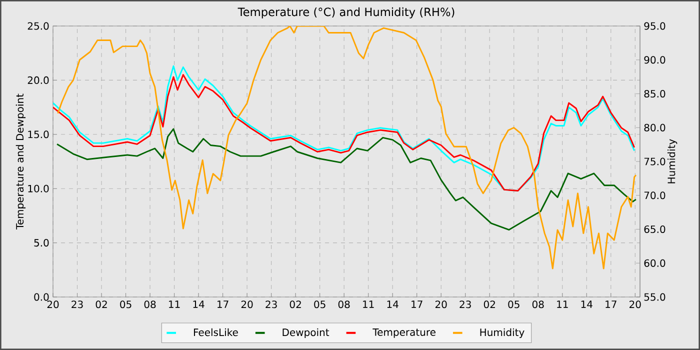  I want to click on y-tick-label: 15.0, so click(38, 134).